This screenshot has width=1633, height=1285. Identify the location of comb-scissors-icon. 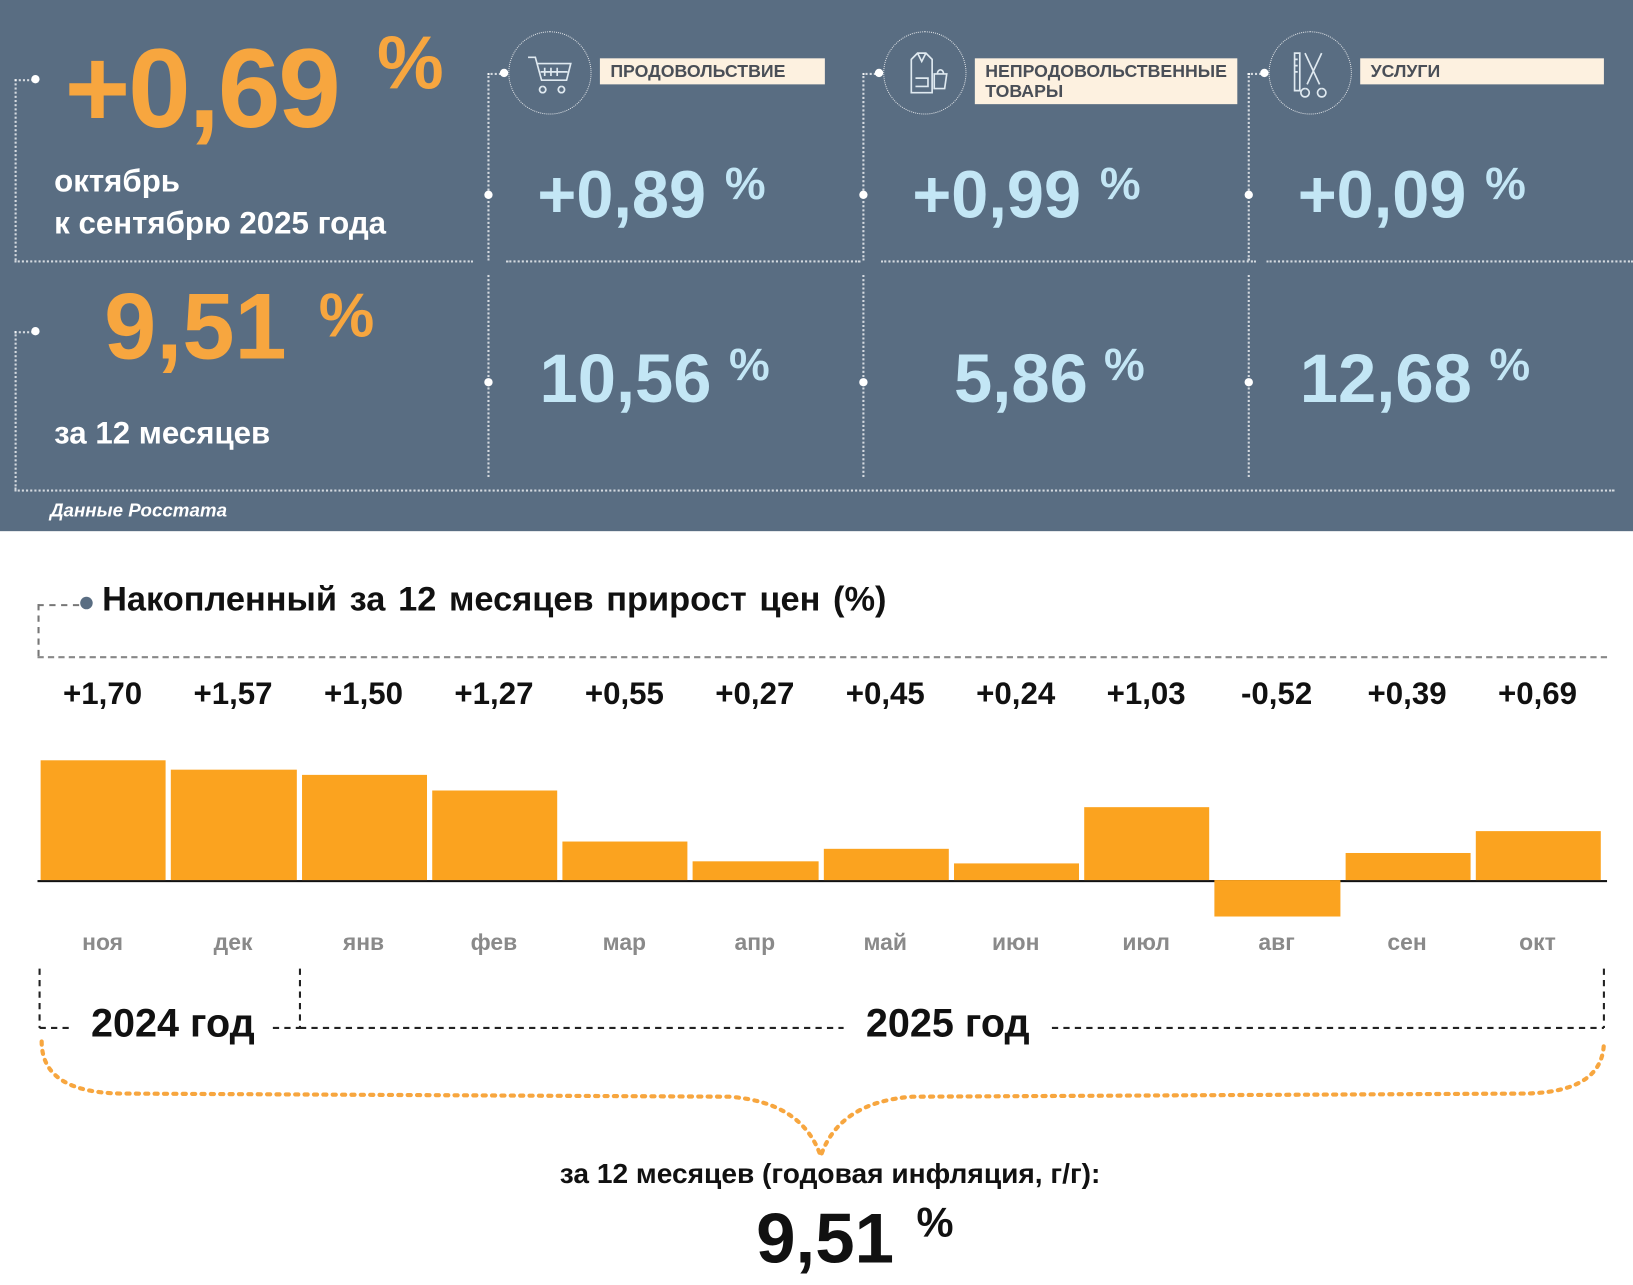
(1310, 73).